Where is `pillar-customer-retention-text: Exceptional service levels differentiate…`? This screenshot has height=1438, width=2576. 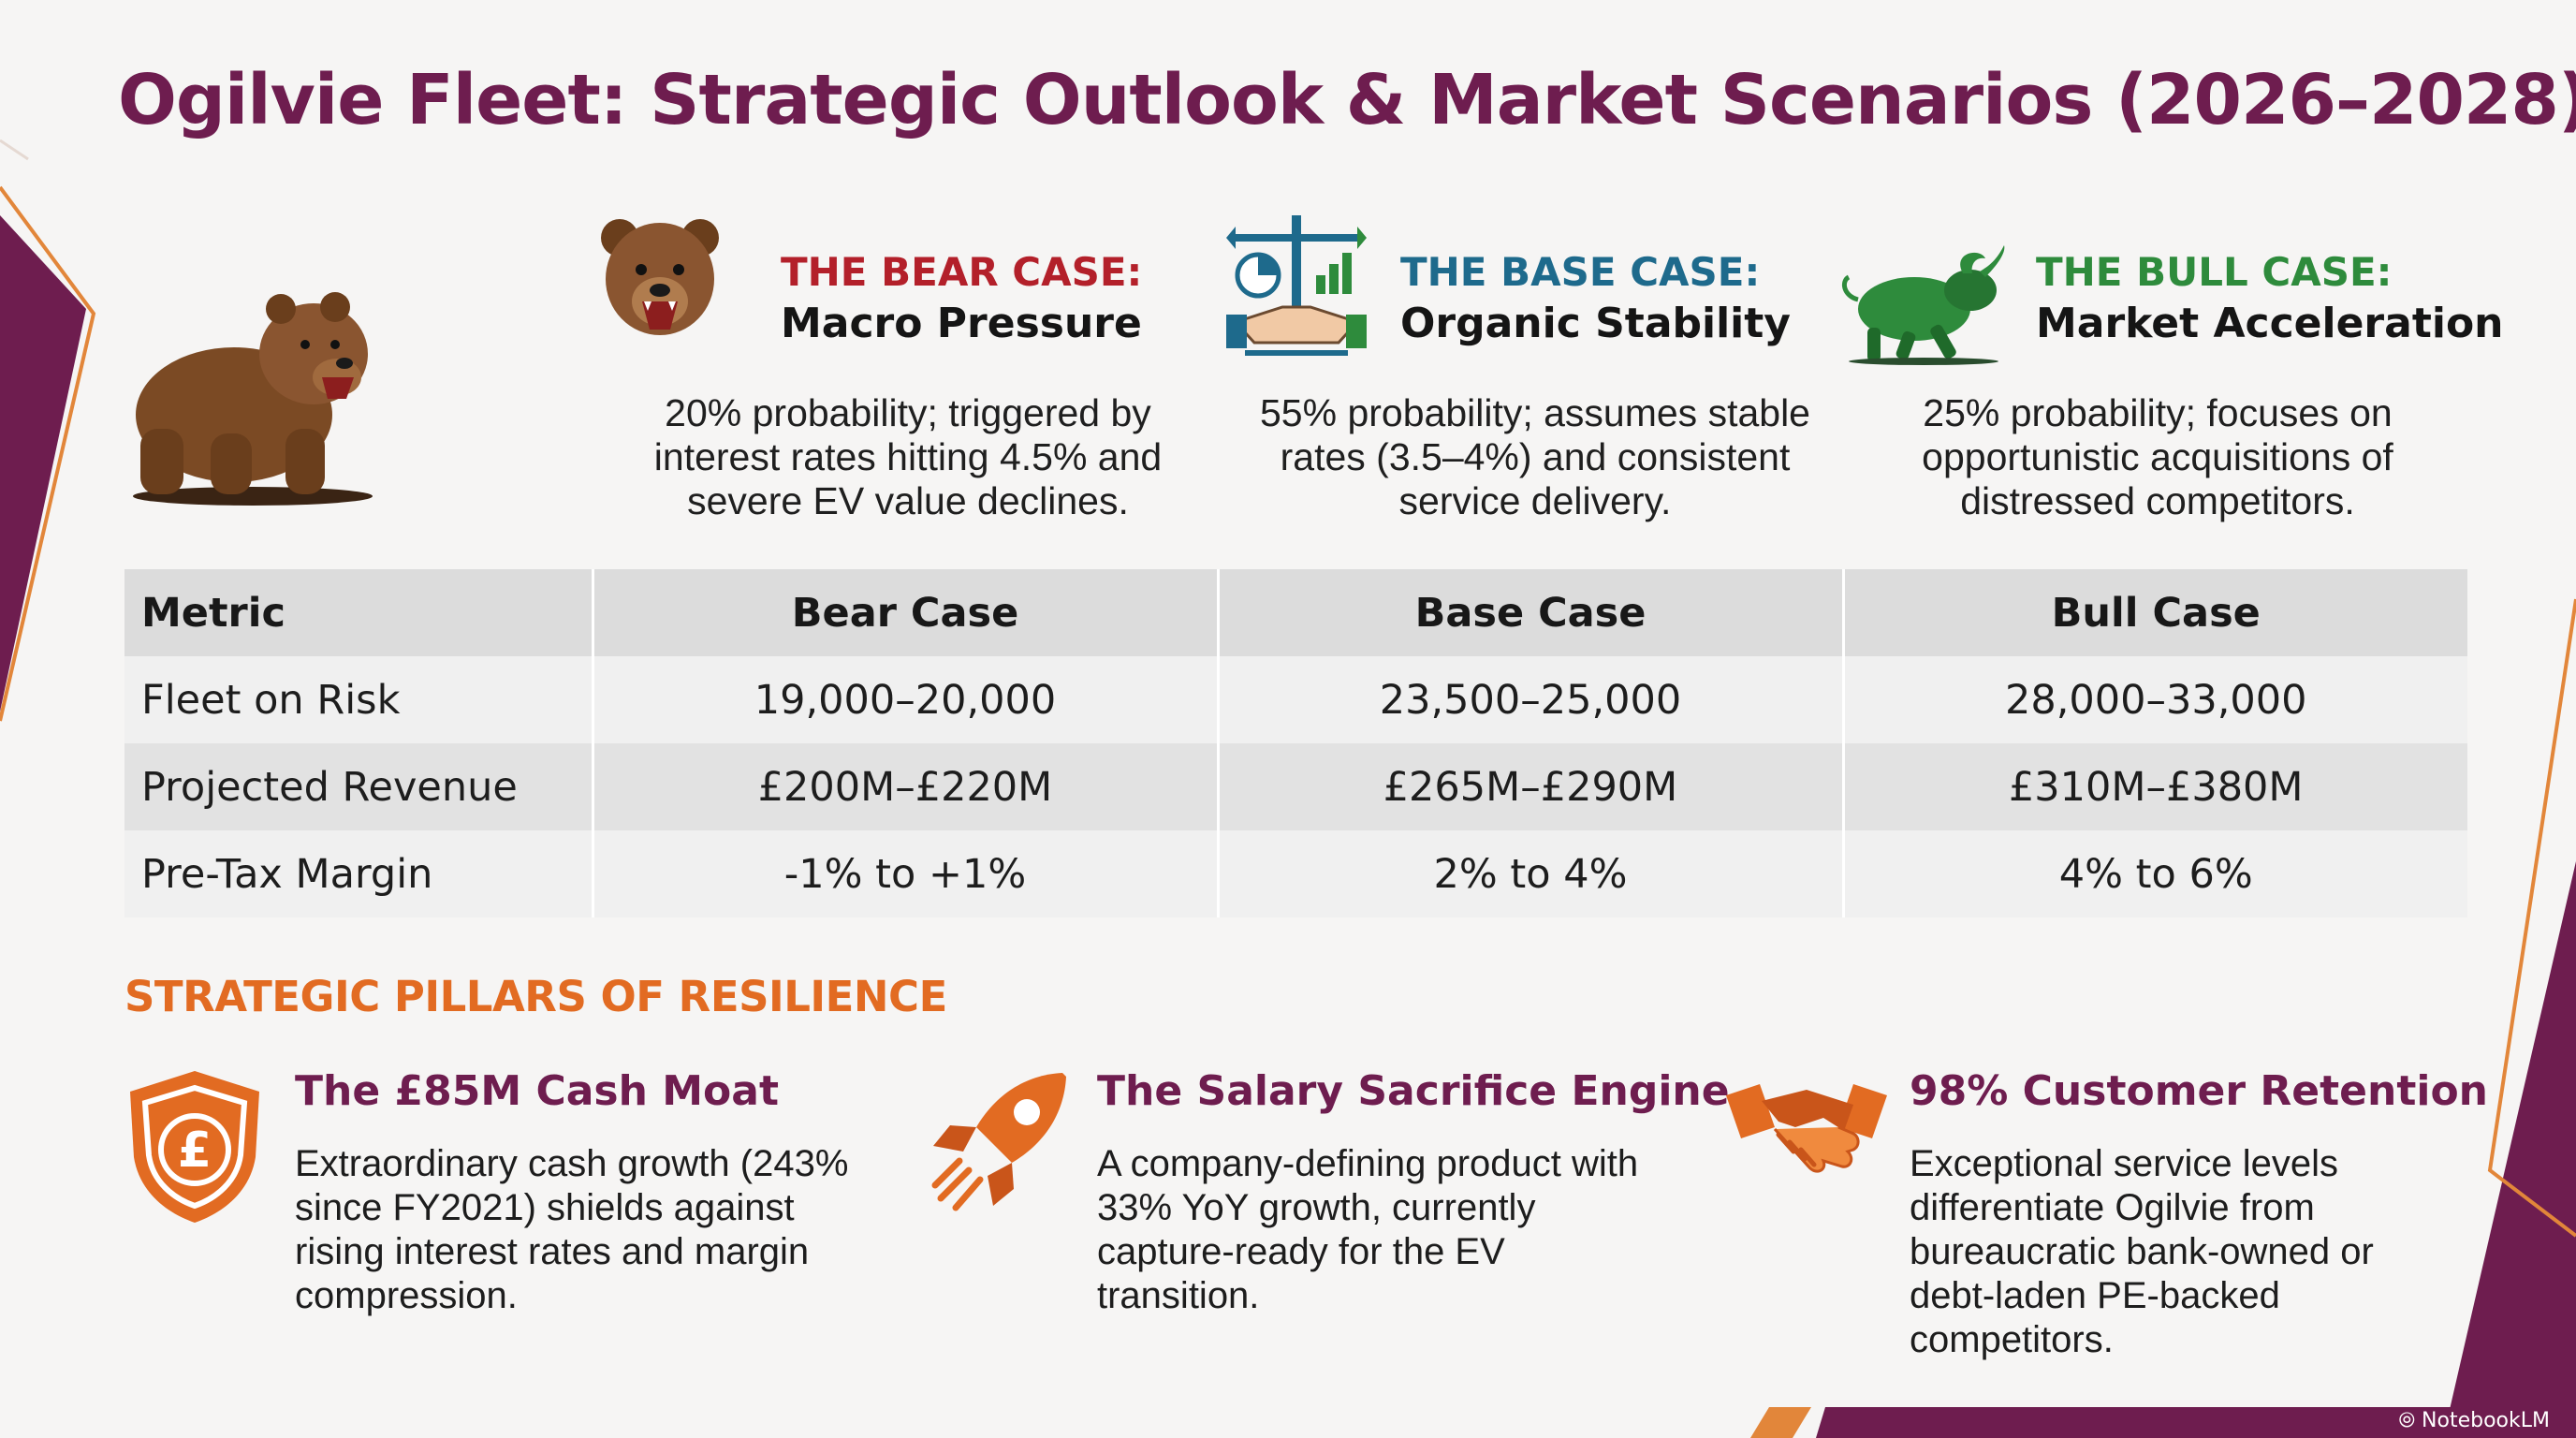
pillar-customer-retention-text: Exceptional service levels differentiate… is located at coordinates (2142, 1251).